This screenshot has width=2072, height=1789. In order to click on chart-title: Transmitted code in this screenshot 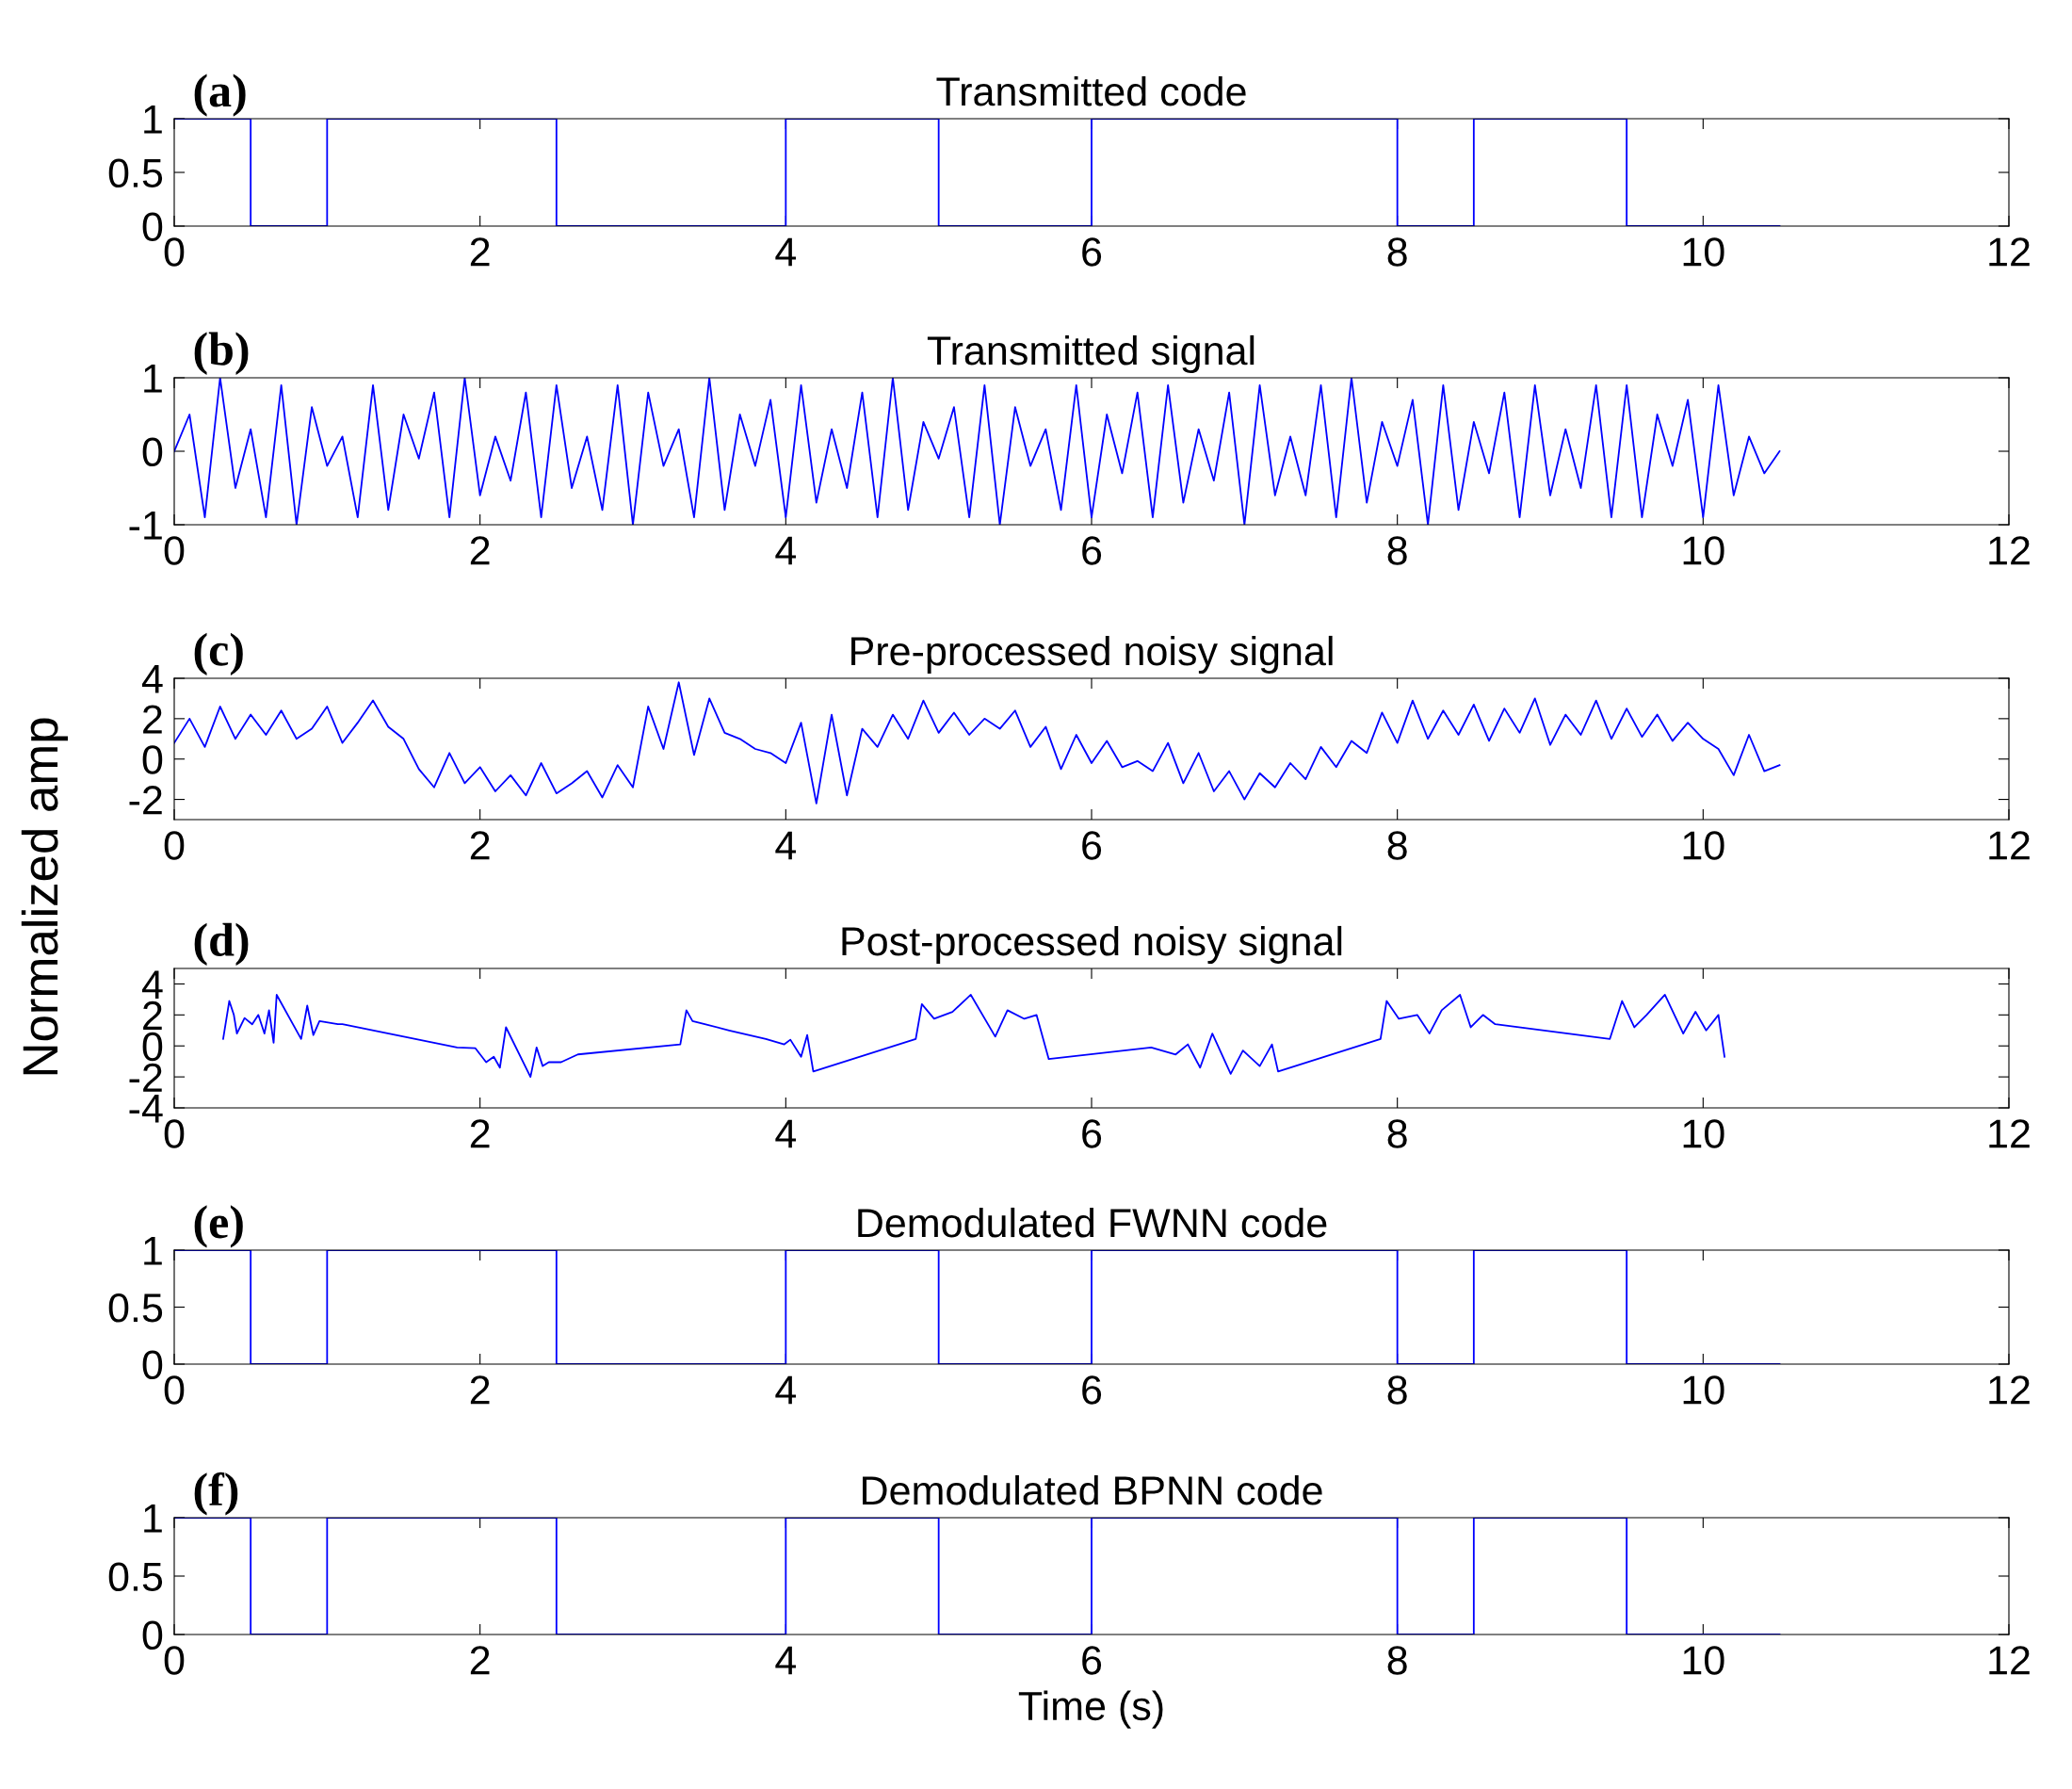, I will do `click(1091, 90)`.